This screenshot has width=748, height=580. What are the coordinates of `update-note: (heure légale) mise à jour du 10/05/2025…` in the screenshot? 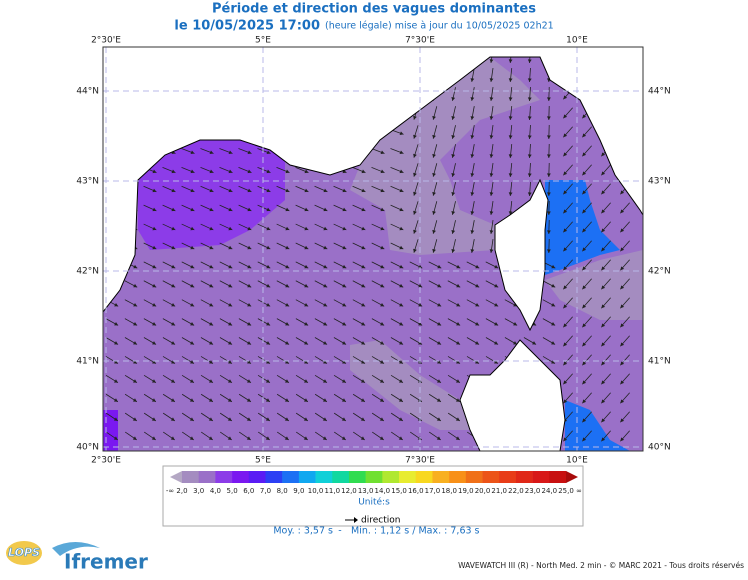 It's located at (439, 26).